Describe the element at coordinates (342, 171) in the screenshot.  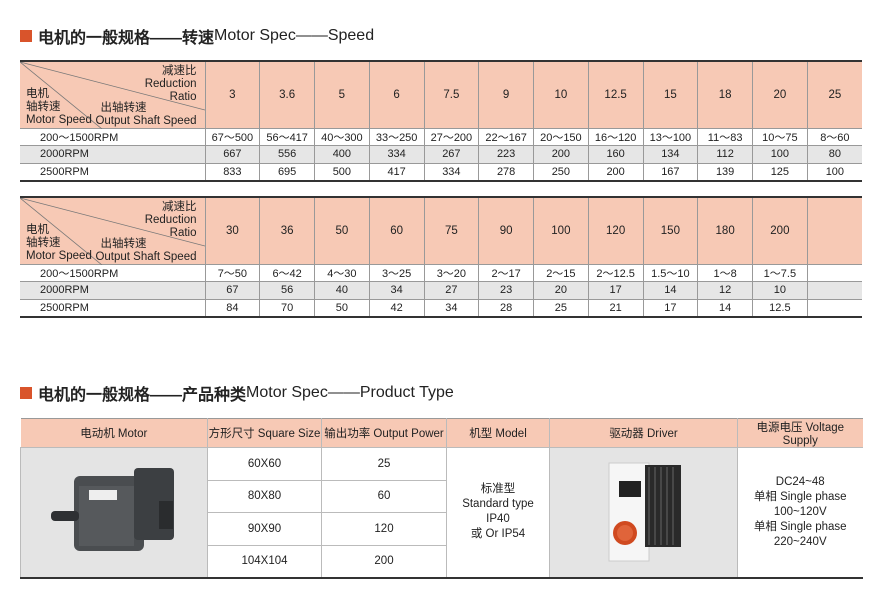
I see `output-speed-cell: 500` at that location.